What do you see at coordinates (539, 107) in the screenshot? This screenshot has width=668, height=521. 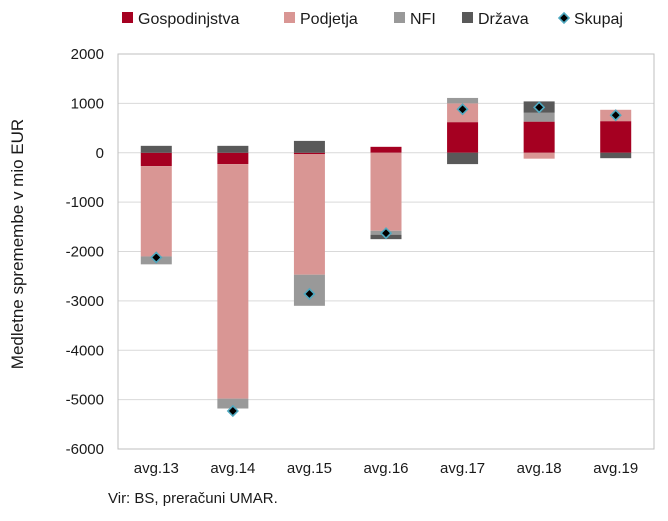 I see `total-marker-avg.18` at bounding box center [539, 107].